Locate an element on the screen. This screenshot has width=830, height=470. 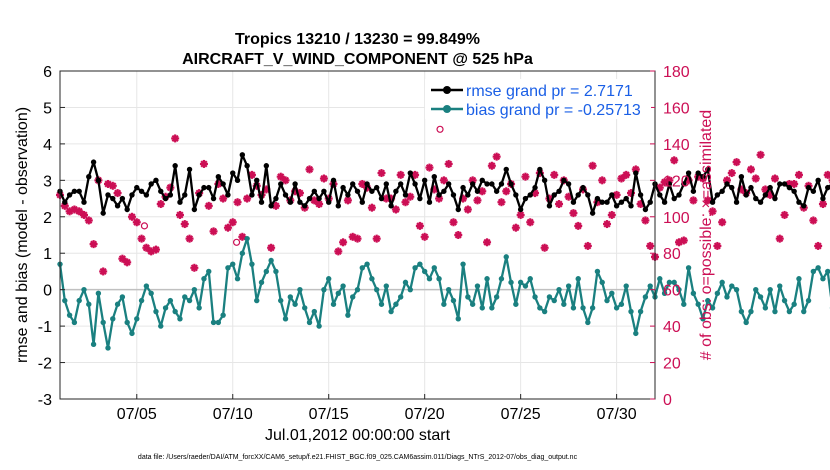
x-tick-label: 07/15 is located at coordinates (329, 414).